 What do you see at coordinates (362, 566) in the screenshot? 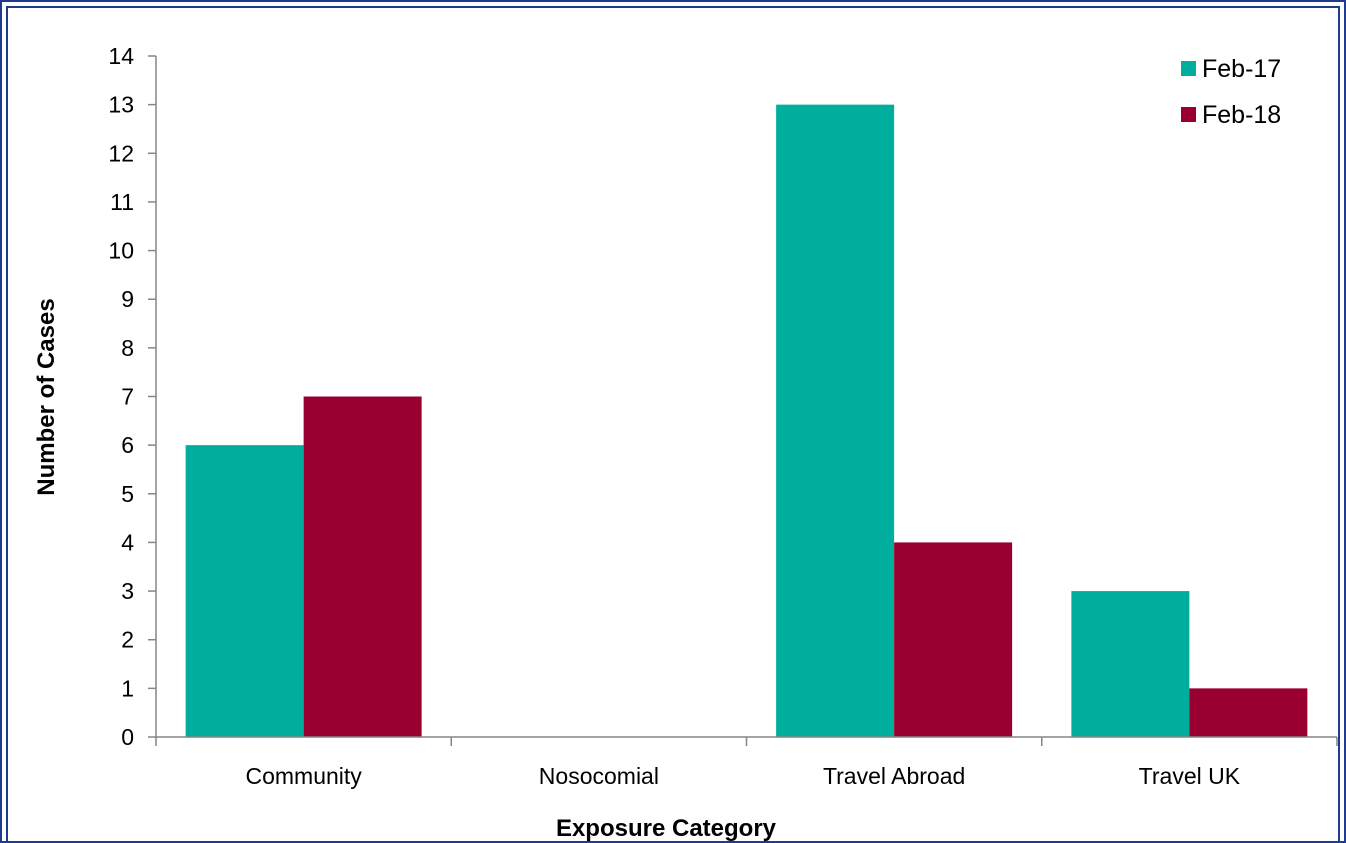
I see `bar-feb-18-community` at bounding box center [362, 566].